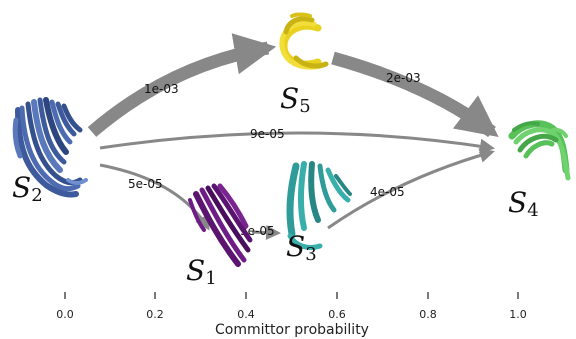 Image resolution: width=576 pixels, height=339 pixels. Describe the element at coordinates (428, 314) in the screenshot. I see `tick-label-4: 0.8` at that location.